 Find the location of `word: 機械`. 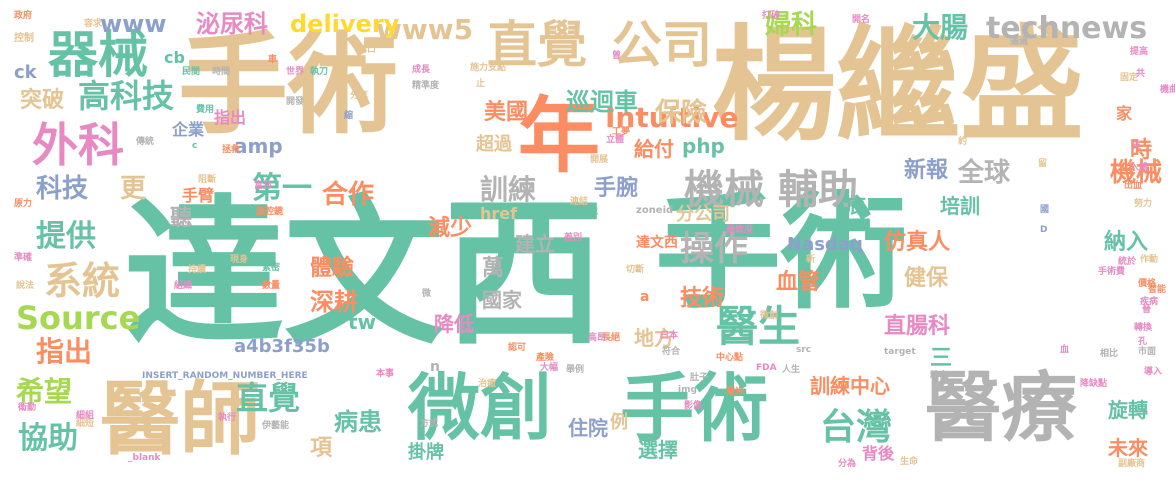

word: 機械 is located at coordinates (1136, 173).